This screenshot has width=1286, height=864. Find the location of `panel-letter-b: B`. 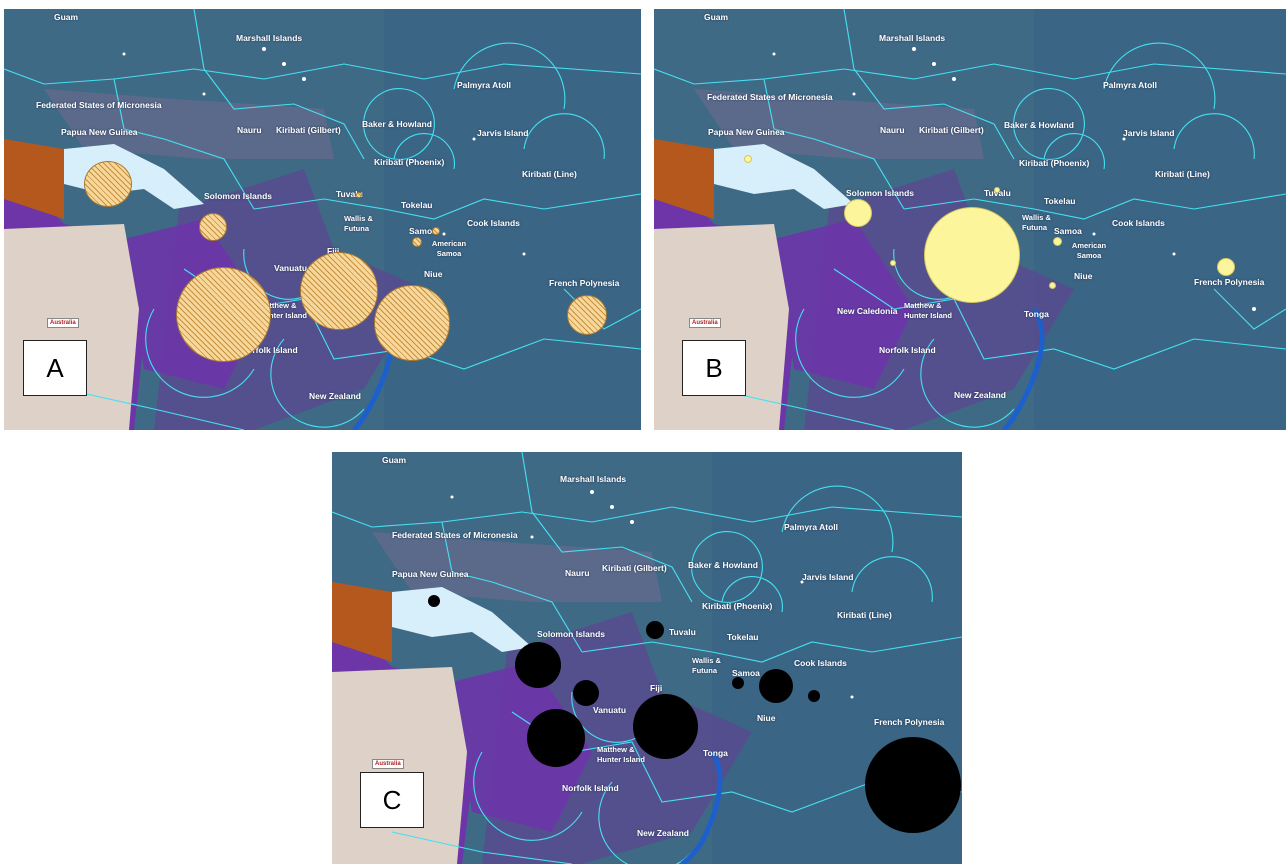

panel-letter-b: B is located at coordinates (714, 368).